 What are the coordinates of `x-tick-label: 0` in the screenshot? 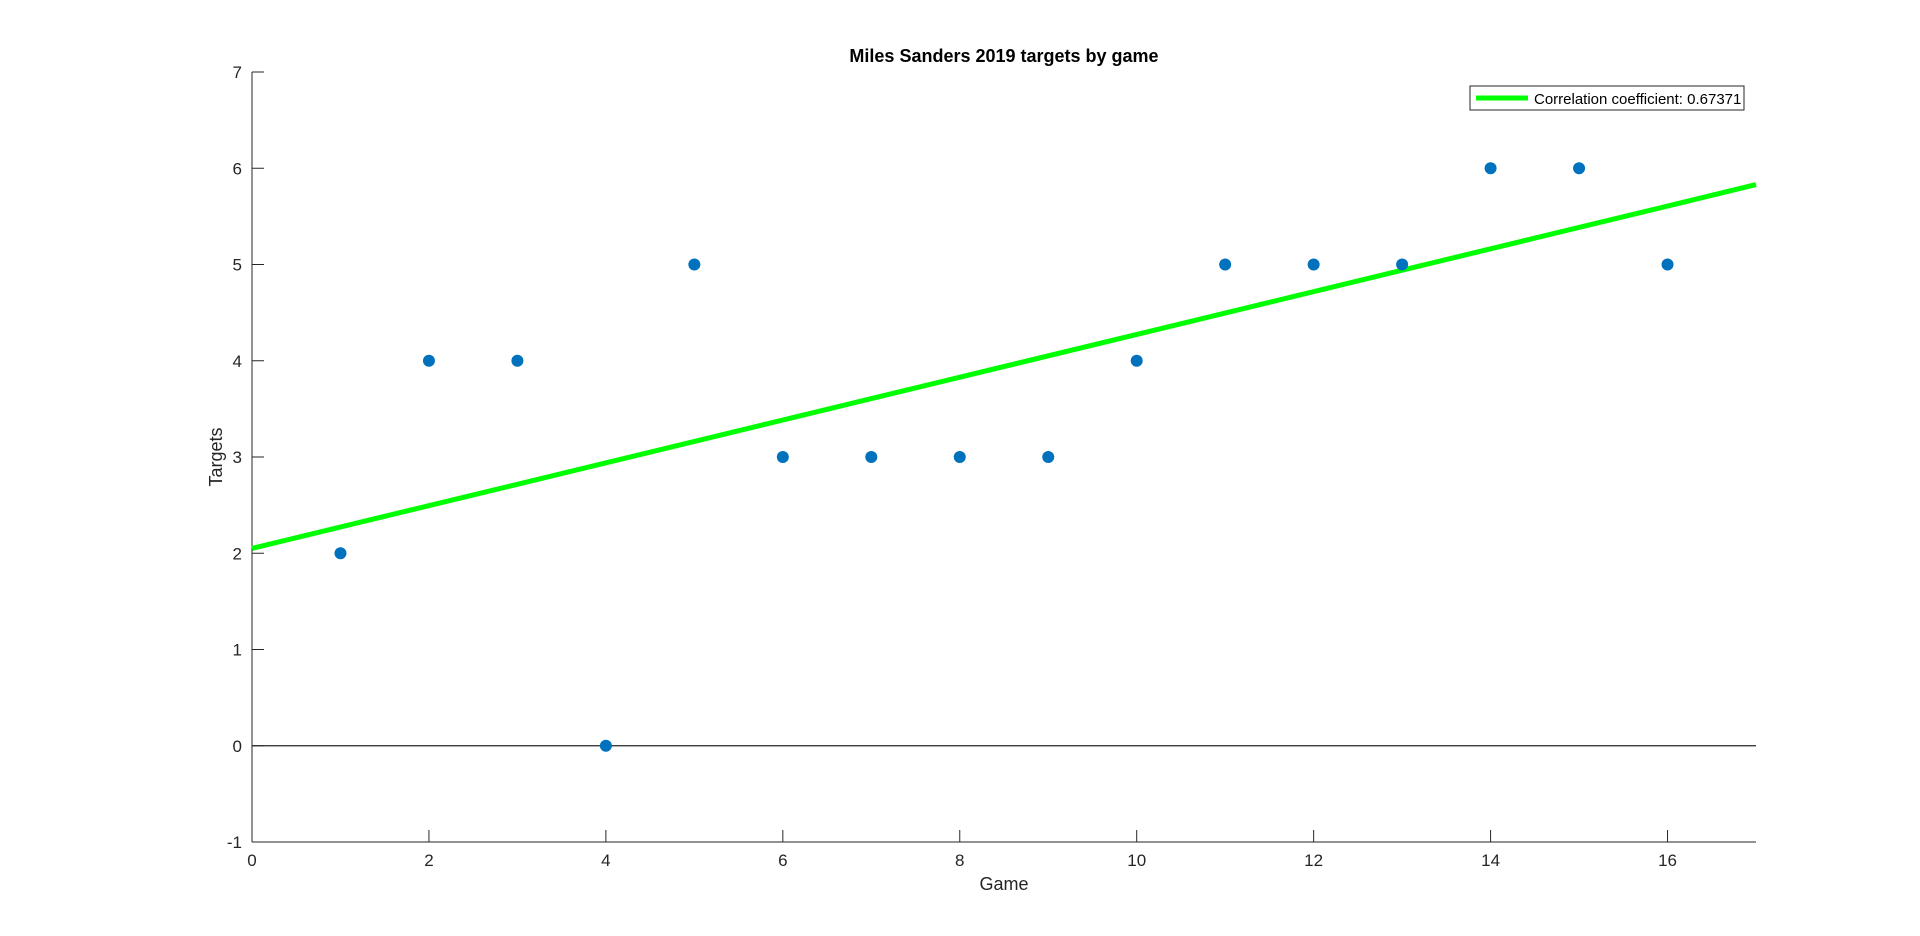 It's located at (251, 860).